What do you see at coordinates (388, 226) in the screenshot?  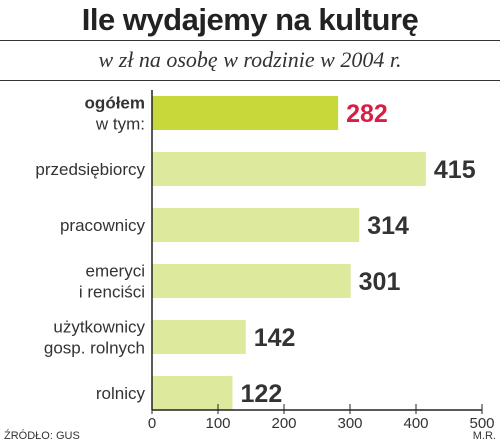 I see `data-label: 314` at bounding box center [388, 226].